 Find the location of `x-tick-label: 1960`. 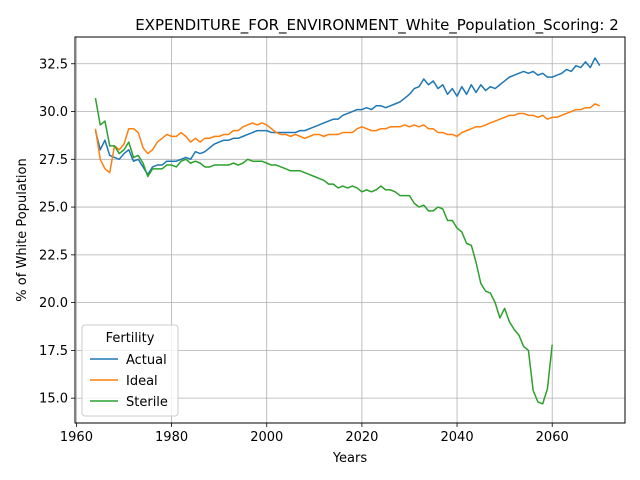

x-tick-label: 1960 is located at coordinates (76, 437).